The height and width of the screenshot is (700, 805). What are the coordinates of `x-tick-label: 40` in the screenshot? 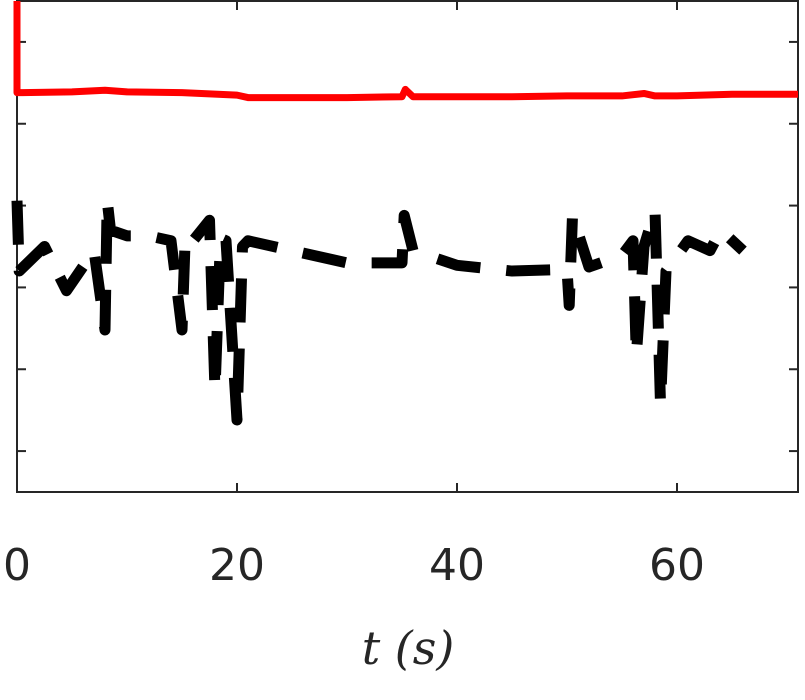 It's located at (457, 565).